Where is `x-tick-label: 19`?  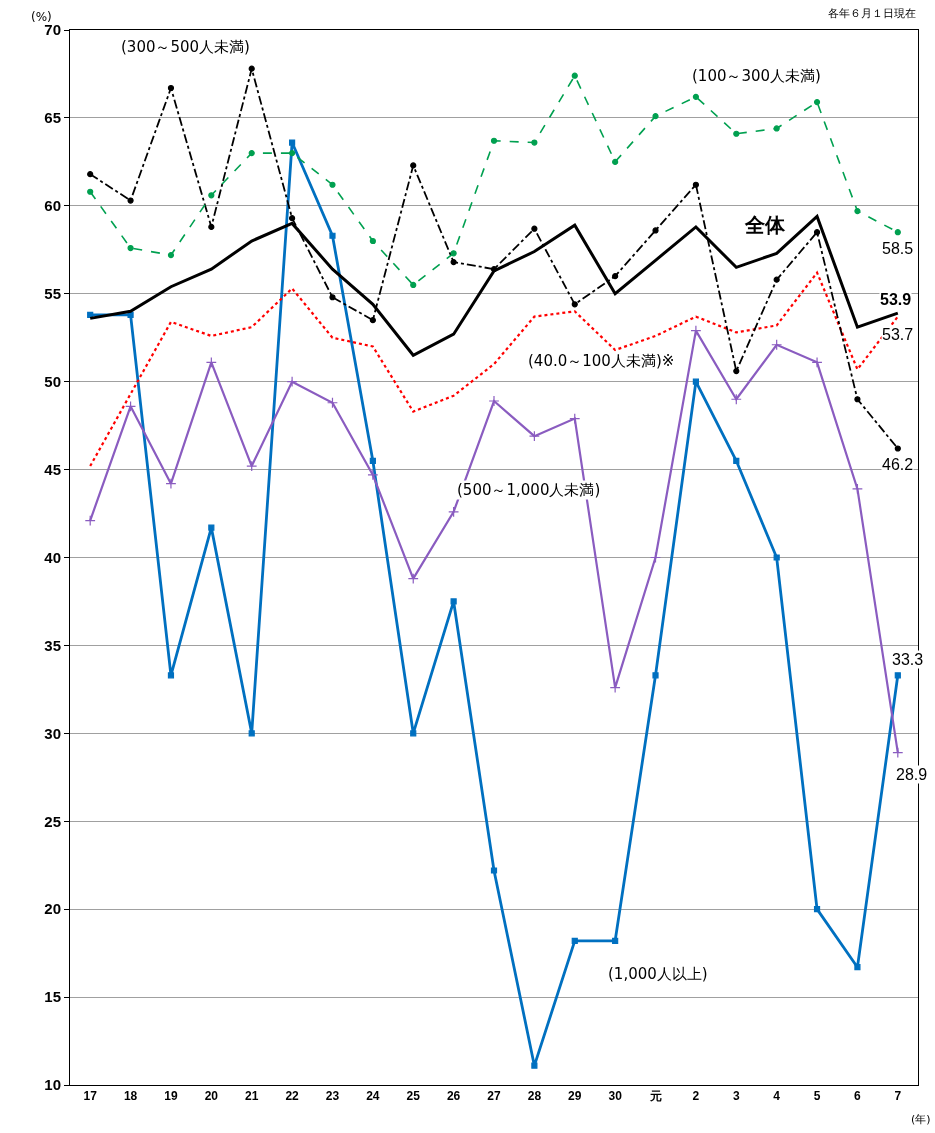 x-tick-label: 19 is located at coordinates (171, 1096).